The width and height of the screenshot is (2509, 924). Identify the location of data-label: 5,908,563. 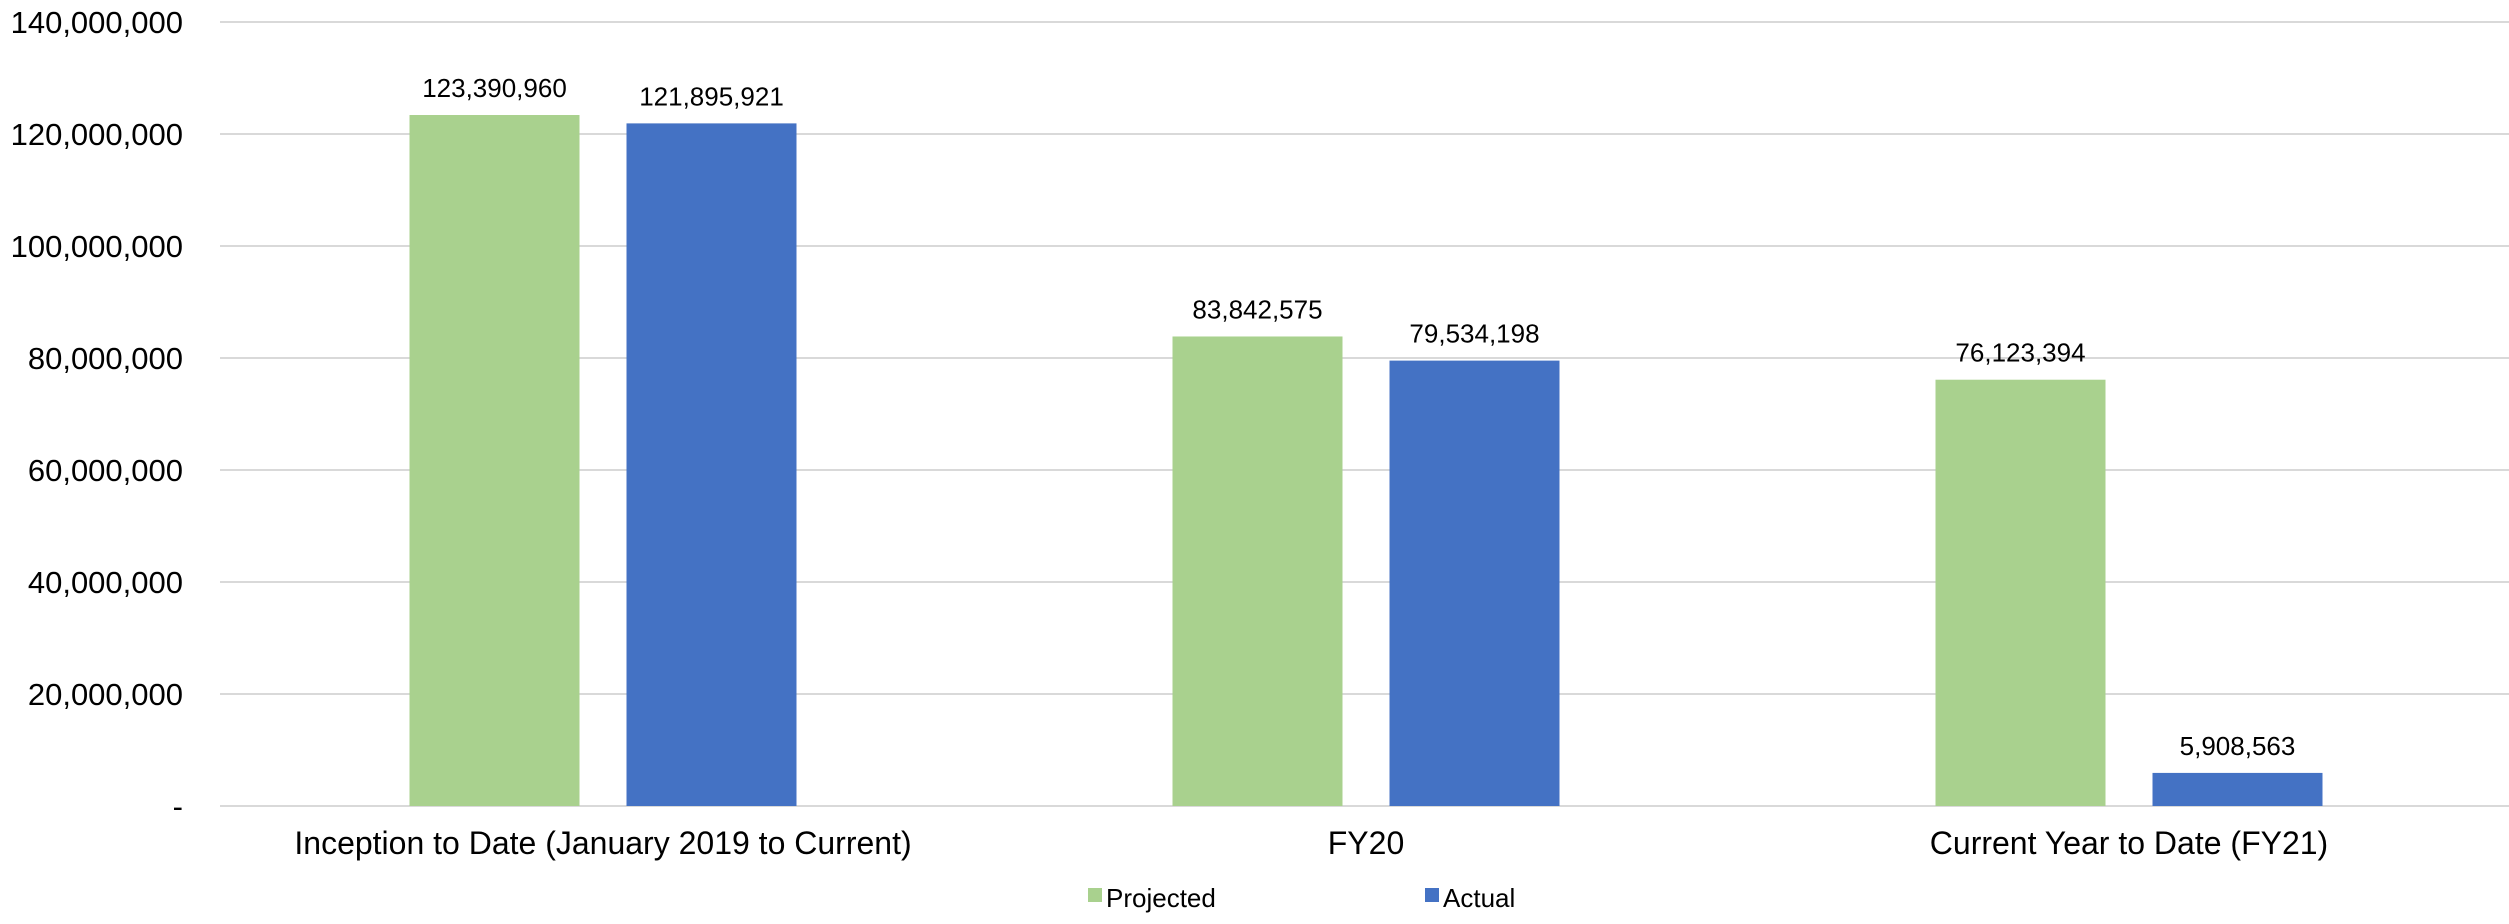
(2238, 746).